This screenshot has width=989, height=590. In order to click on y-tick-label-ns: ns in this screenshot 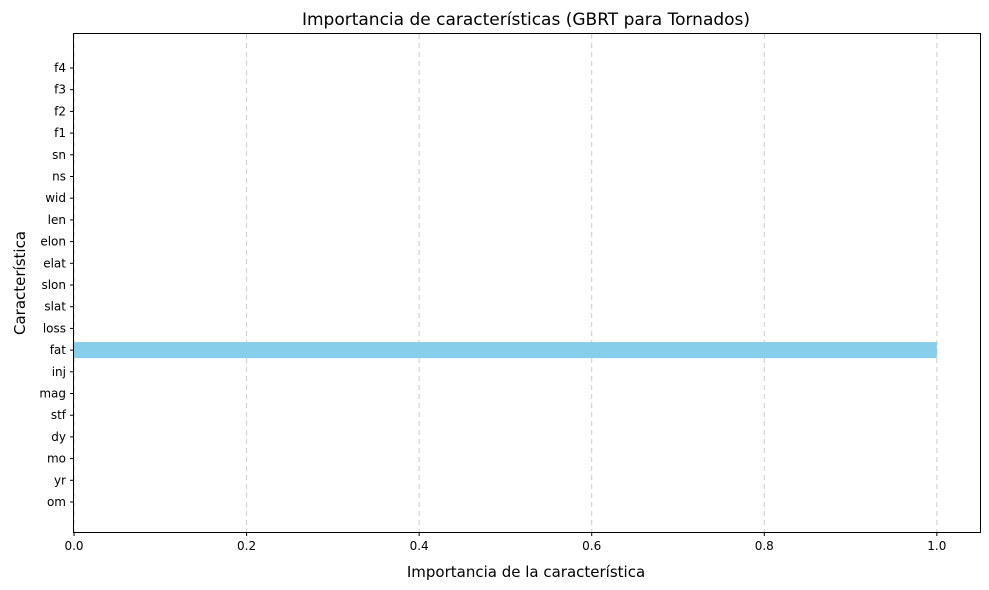, I will do `click(59, 177)`.